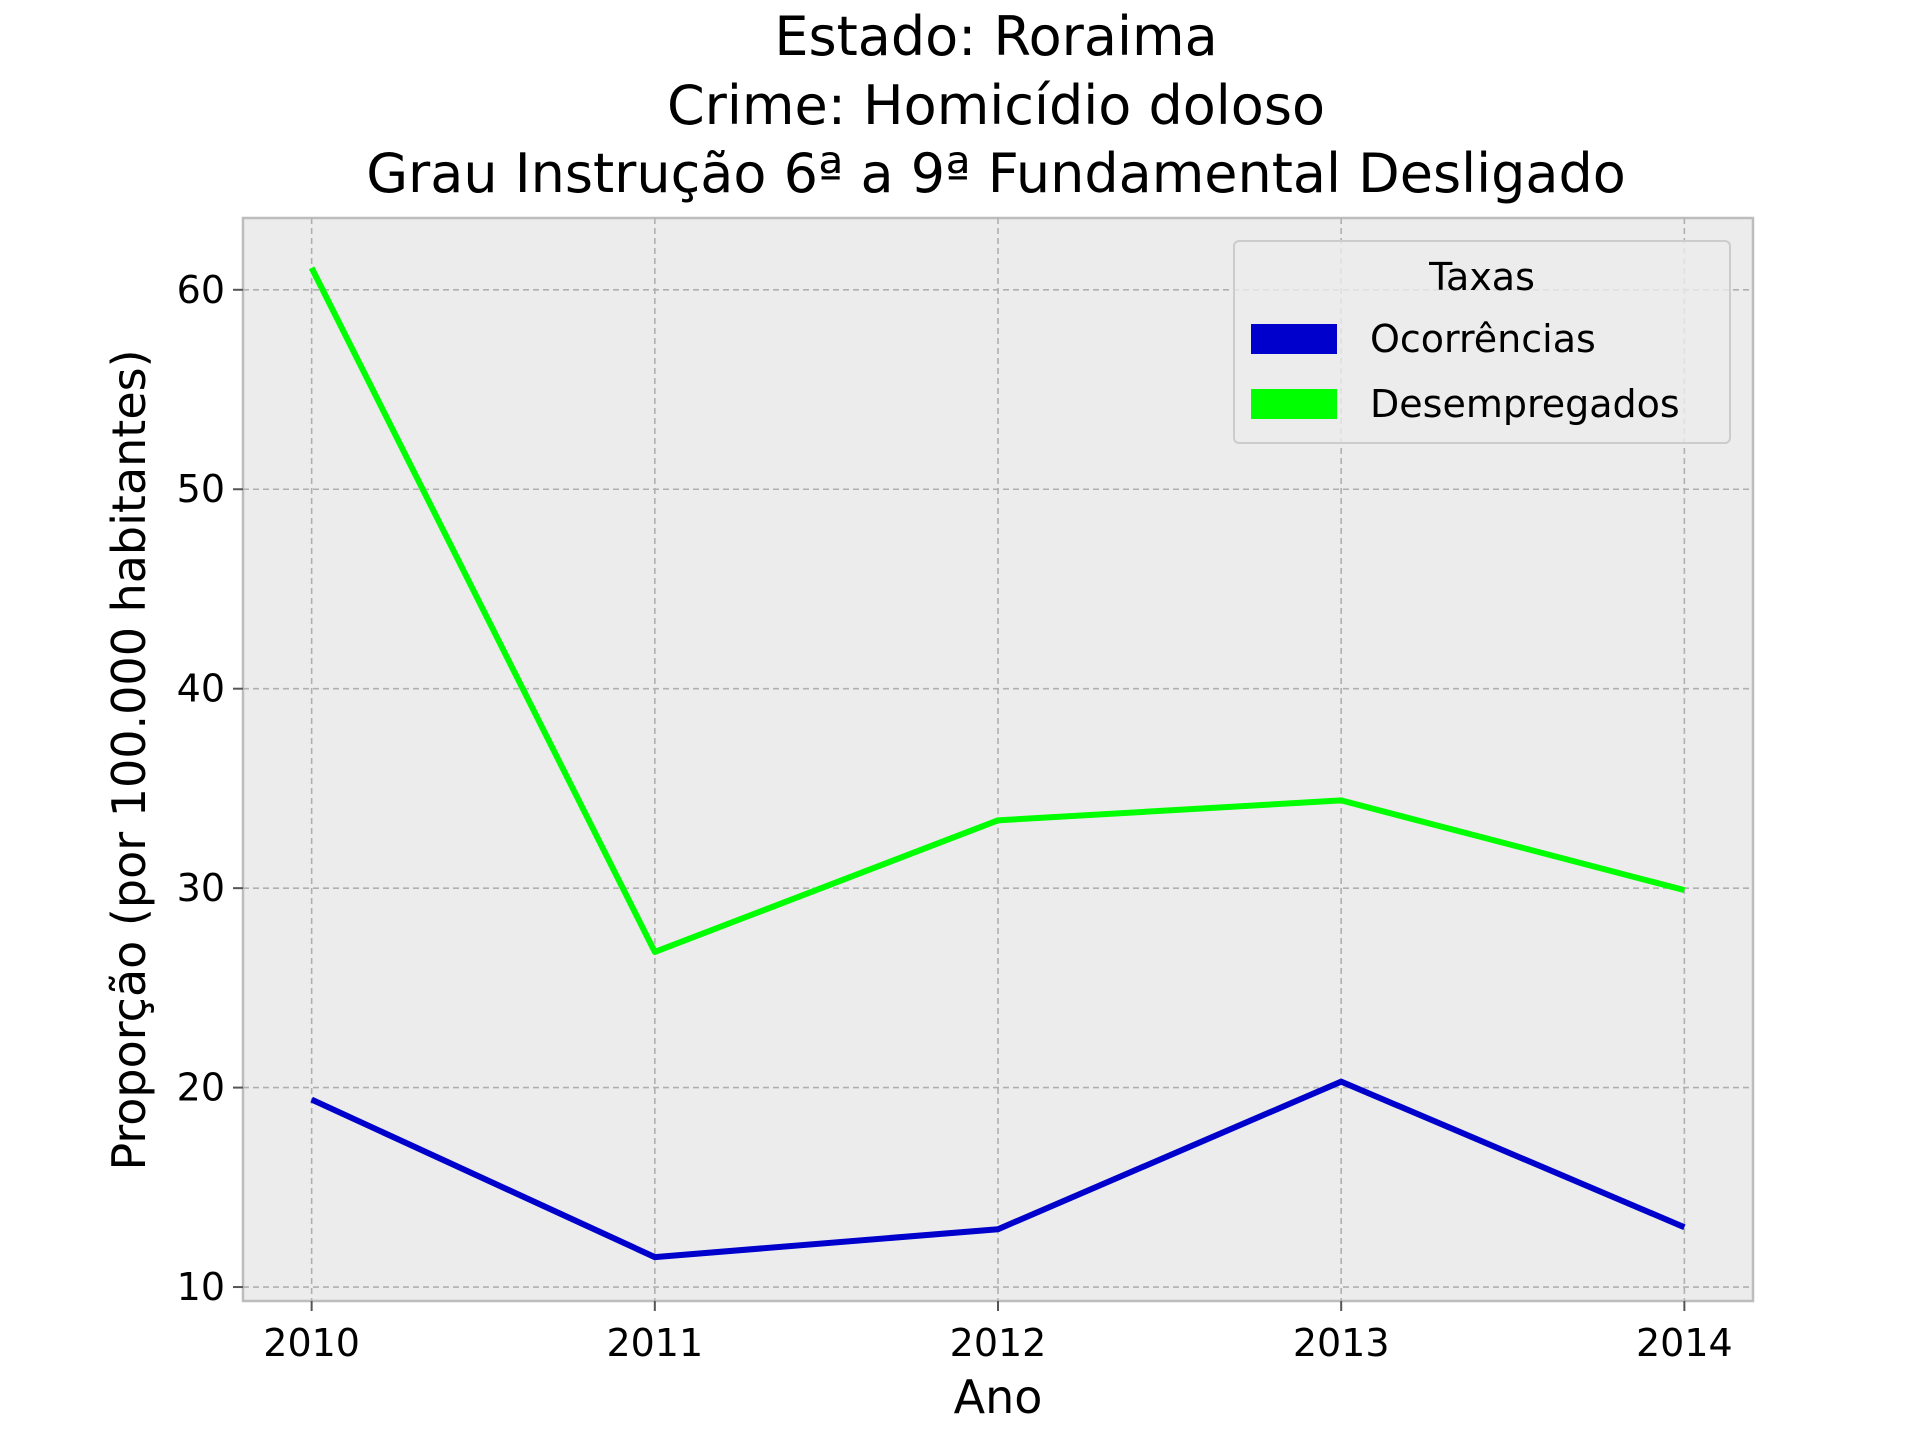  I want to click on legend-swatch-desempregados, so click(1294, 404).